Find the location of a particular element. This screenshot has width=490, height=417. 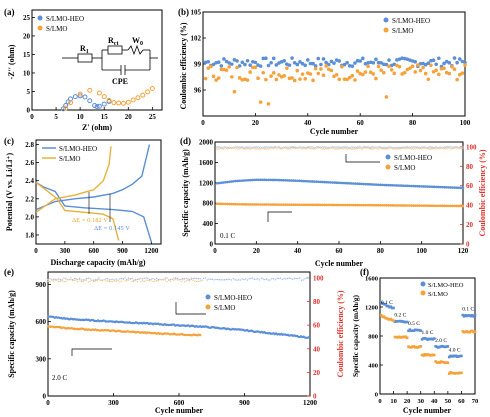

x-tick-label: 300 is located at coordinates (113, 403).